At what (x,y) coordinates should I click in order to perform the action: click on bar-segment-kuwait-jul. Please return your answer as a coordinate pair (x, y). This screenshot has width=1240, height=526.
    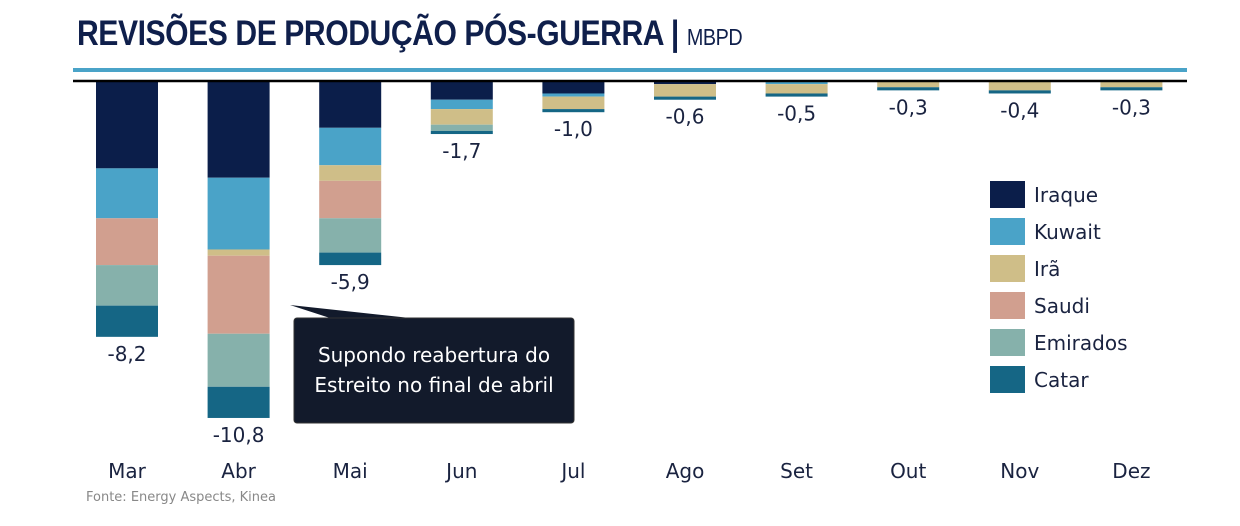
    Looking at the image, I should click on (573, 95).